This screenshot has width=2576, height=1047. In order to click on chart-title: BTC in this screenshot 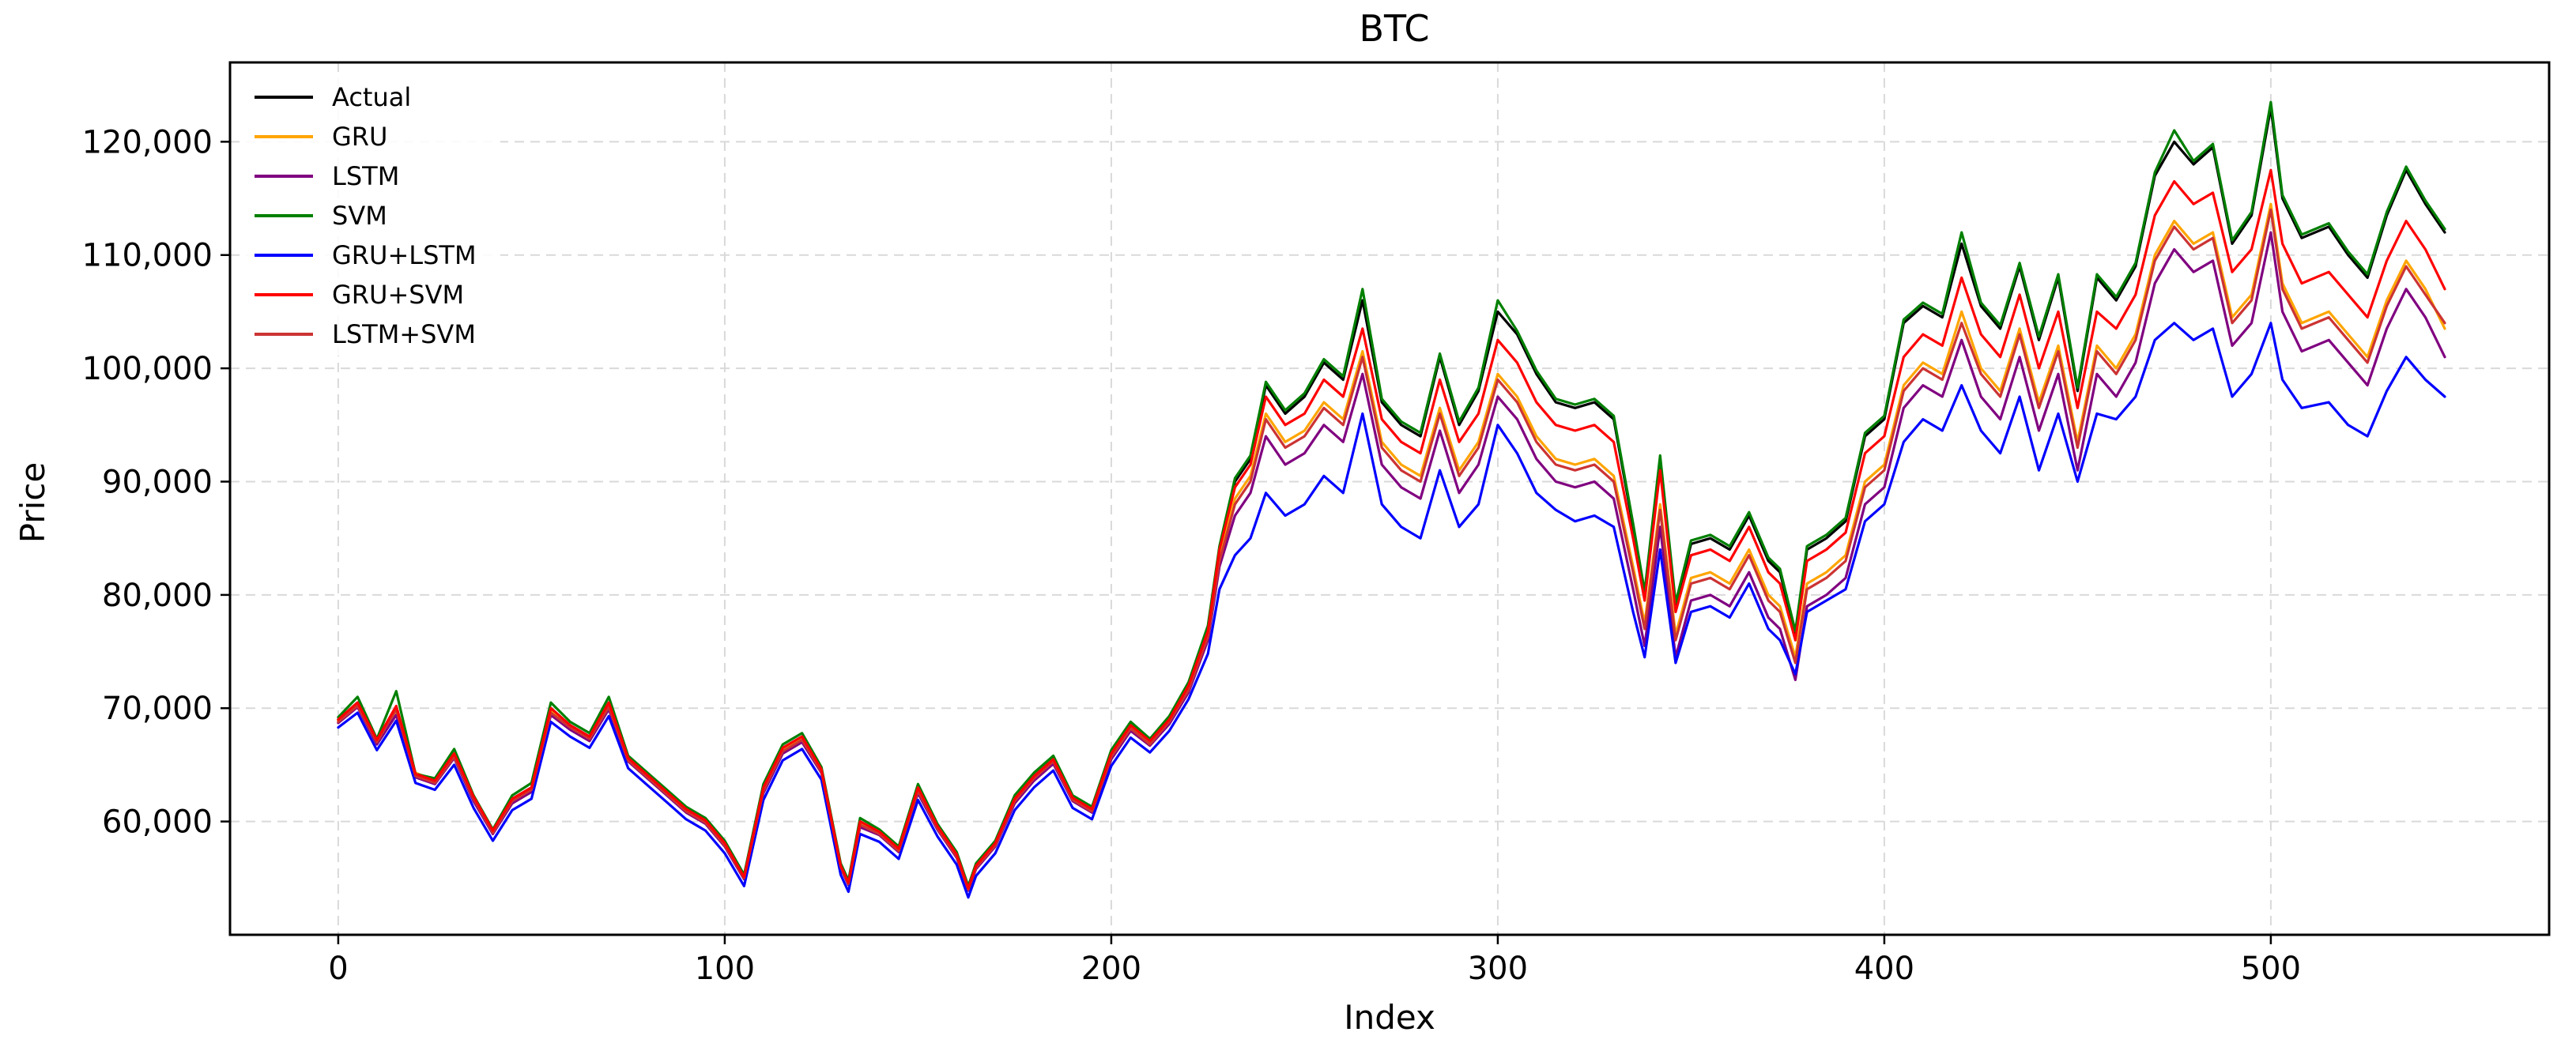, I will do `click(1394, 28)`.